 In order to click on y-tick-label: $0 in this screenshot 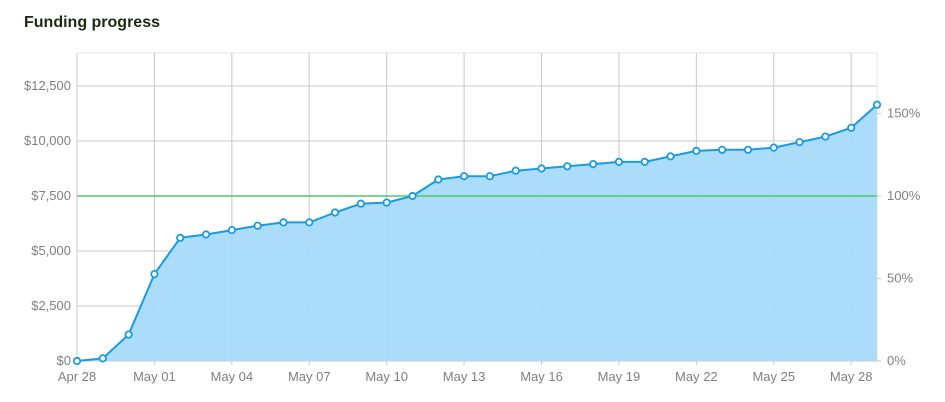, I will do `click(64, 360)`.